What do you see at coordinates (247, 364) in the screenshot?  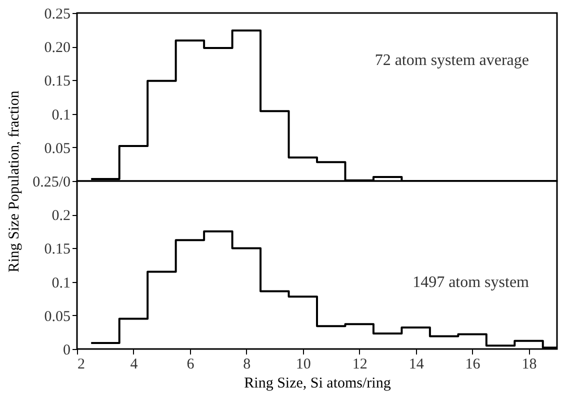 I see `x-tick-label: 8` at bounding box center [247, 364].